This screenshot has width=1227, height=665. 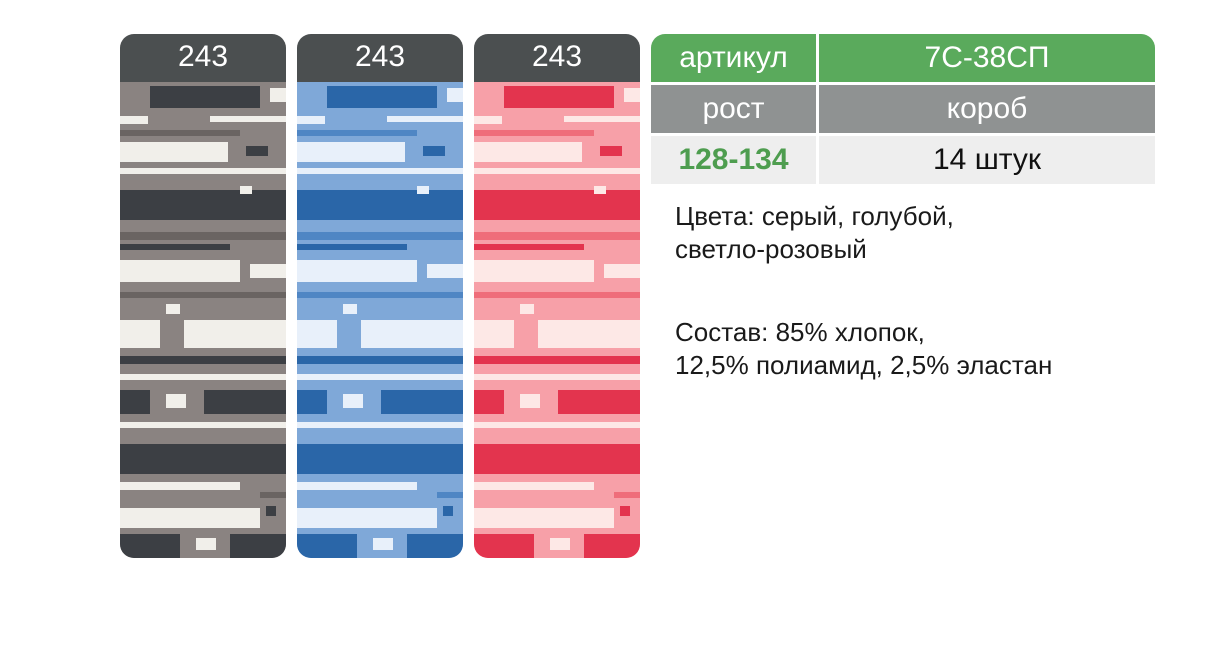 I want to click on size-label: рост, so click(x=735, y=108).